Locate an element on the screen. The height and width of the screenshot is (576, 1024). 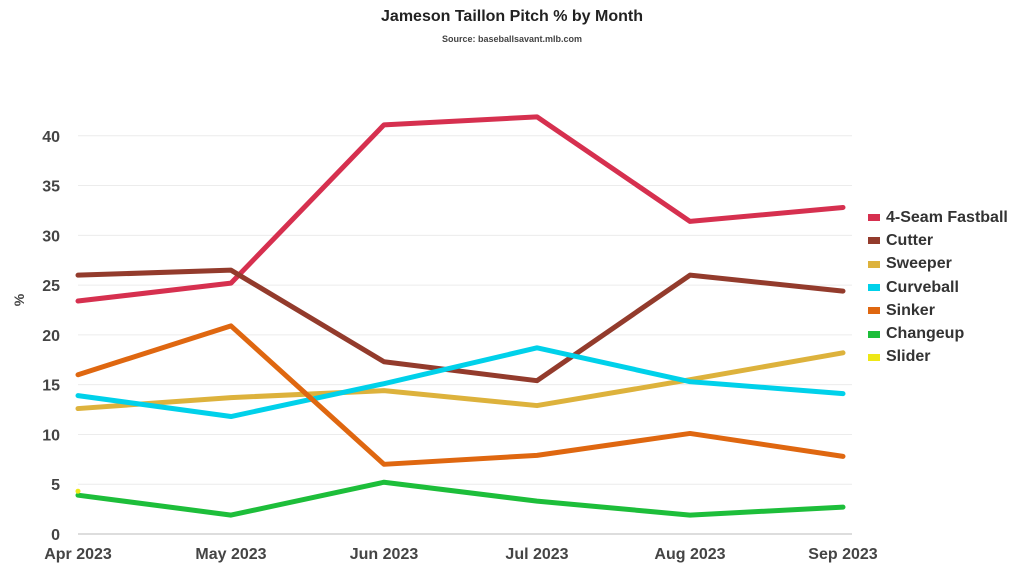
legend-label: Changeup is located at coordinates (925, 334).